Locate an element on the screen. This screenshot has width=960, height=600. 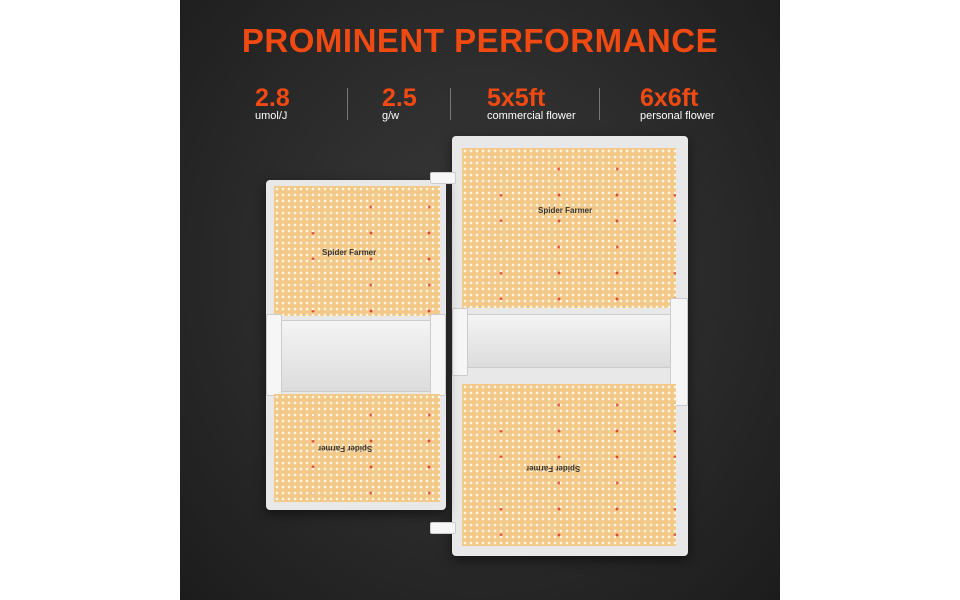
stat-yield: 2.5 g/w is located at coordinates (399, 103).